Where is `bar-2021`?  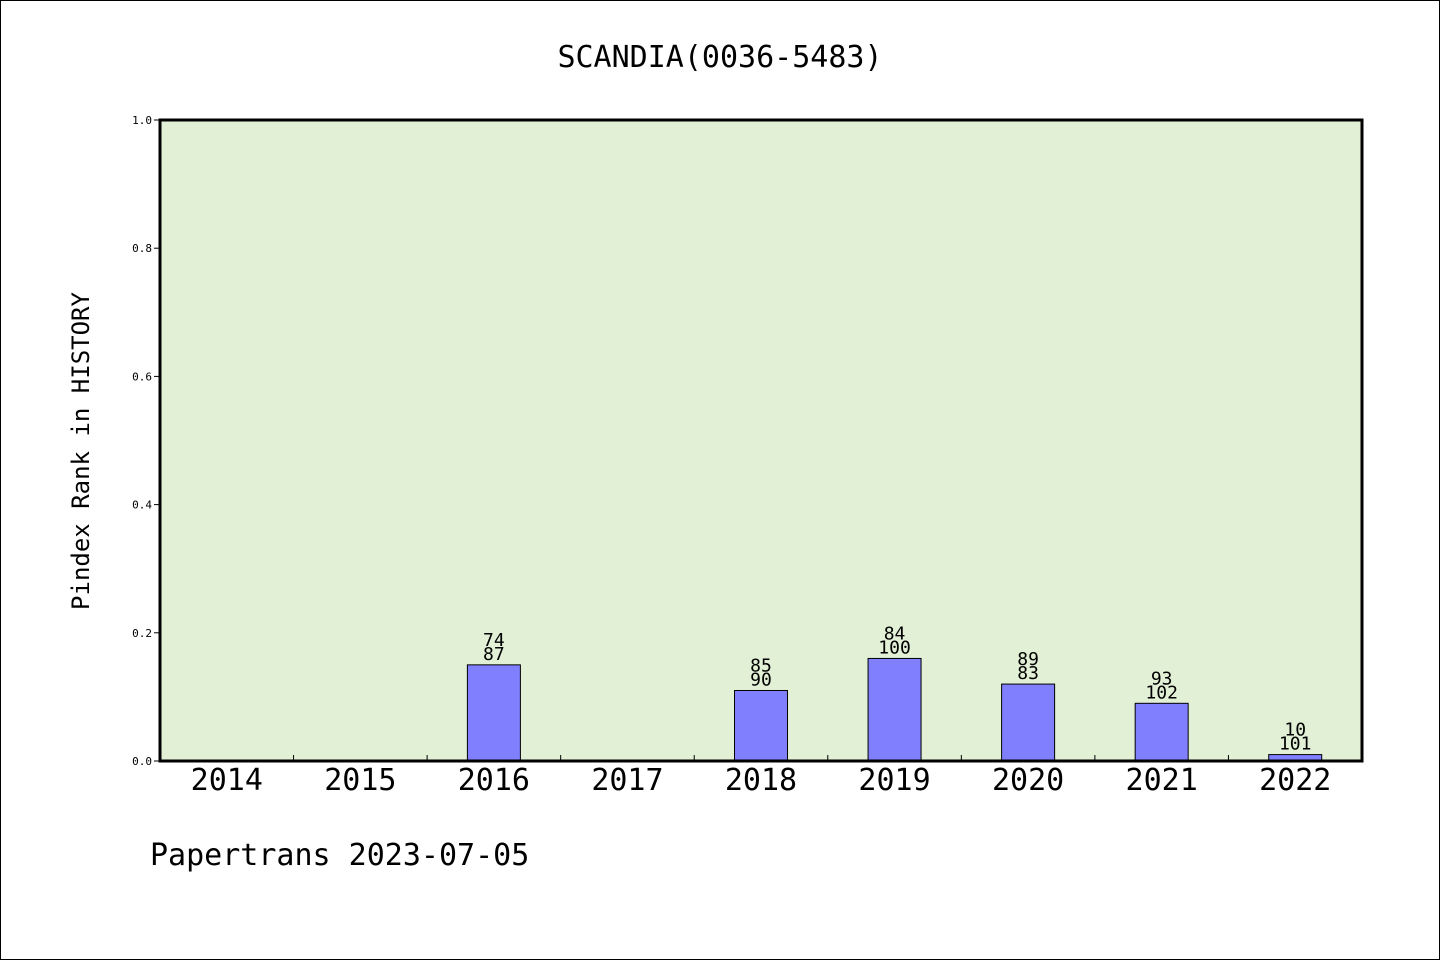 bar-2021 is located at coordinates (1161, 732).